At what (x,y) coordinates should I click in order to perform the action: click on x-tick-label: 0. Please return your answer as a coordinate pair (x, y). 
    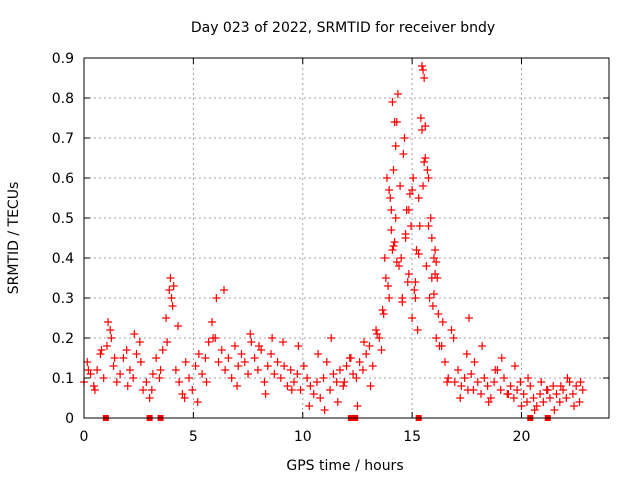
    Looking at the image, I should click on (84, 437).